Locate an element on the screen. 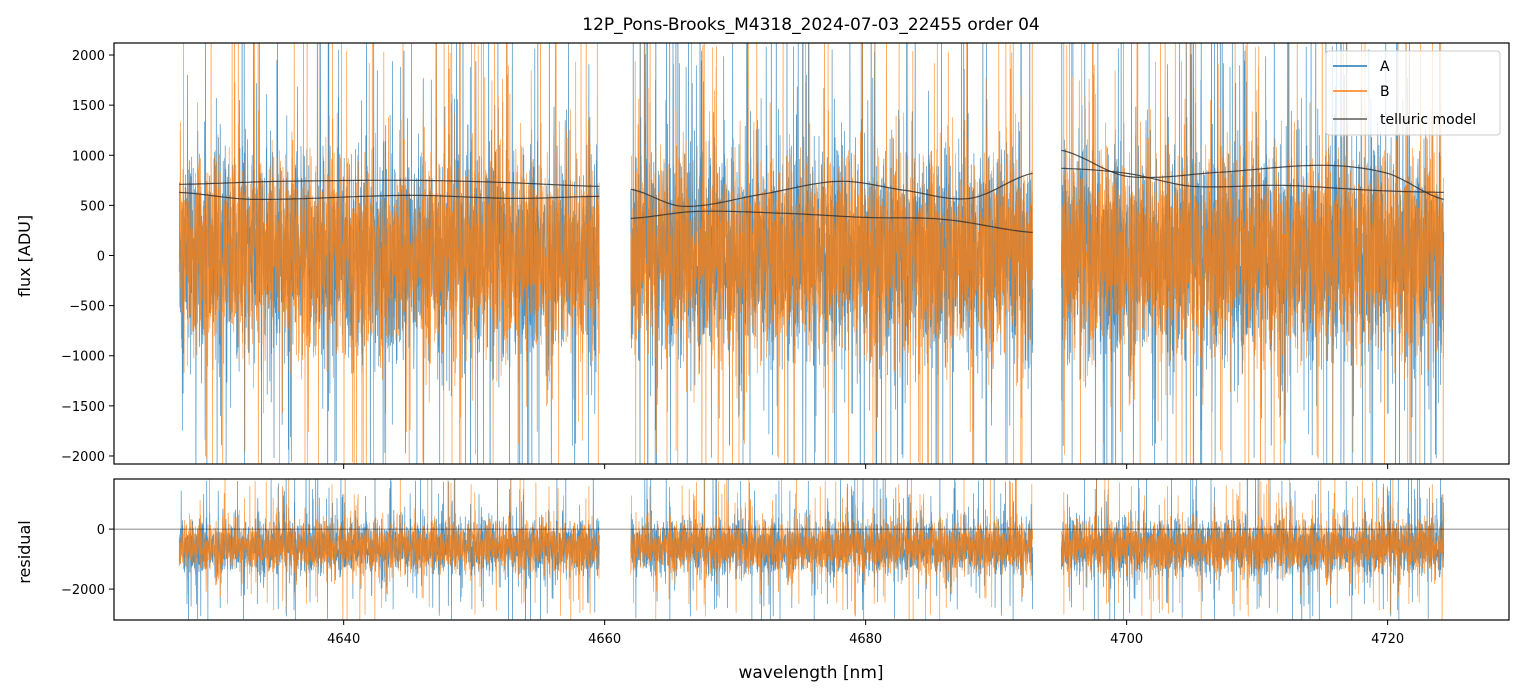  legend-label-b: B is located at coordinates (1385, 92).